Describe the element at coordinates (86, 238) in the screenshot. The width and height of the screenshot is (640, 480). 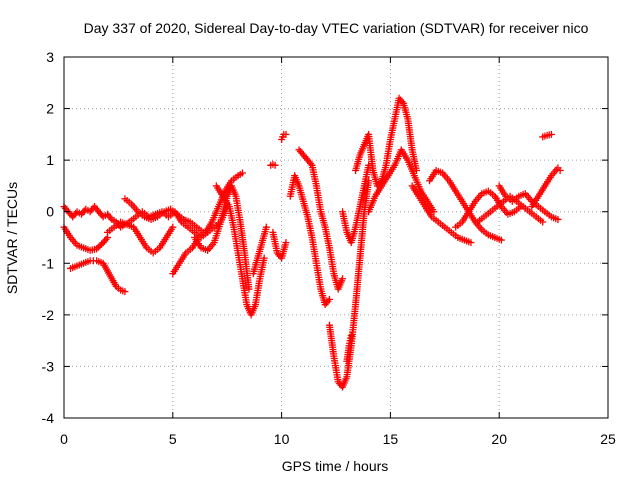
I see `series-arc-b` at that location.